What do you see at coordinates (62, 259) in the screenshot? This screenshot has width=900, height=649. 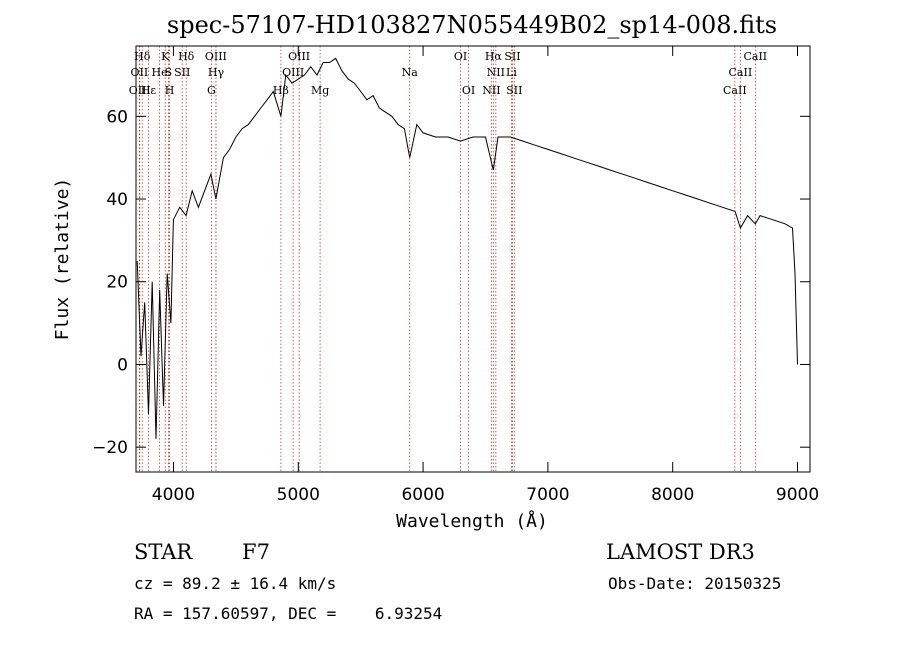 I see `y-axis-label: Flux (relative)` at bounding box center [62, 259].